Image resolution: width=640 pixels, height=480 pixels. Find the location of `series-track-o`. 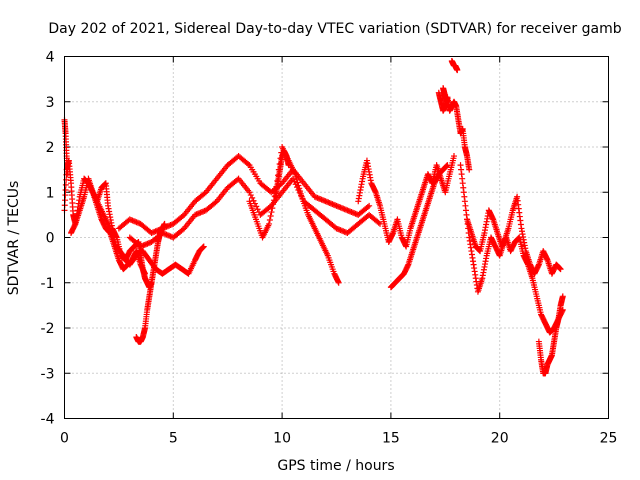

series-track-o is located at coordinates (550, 335).